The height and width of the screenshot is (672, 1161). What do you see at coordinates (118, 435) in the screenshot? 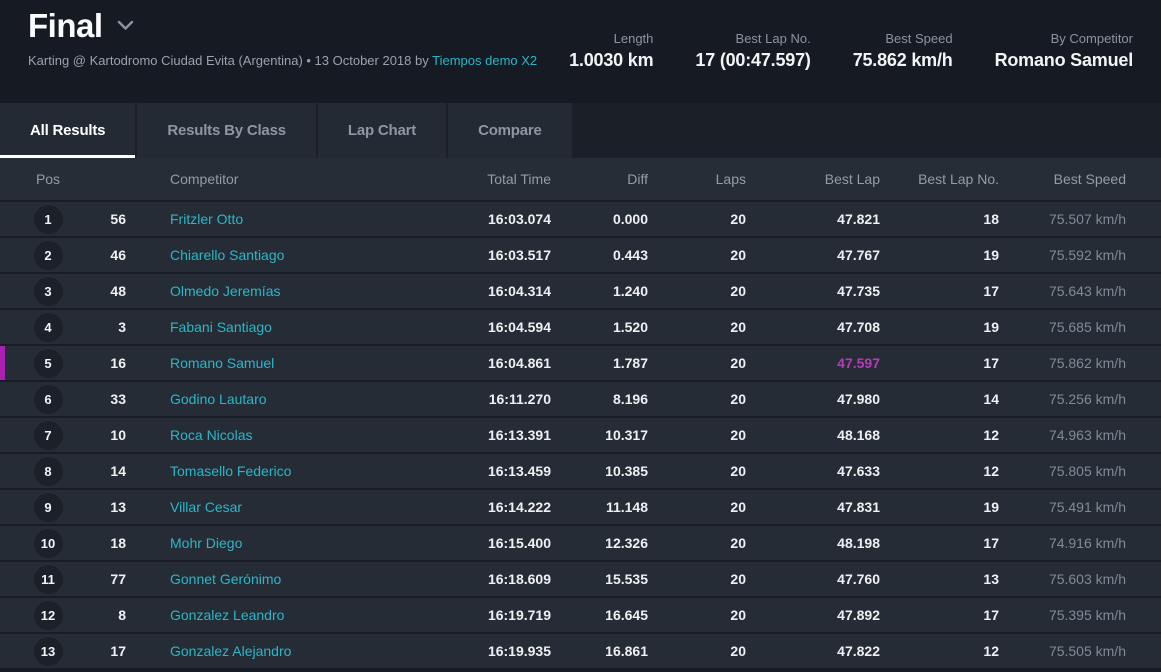
I see `kart-number: 10` at bounding box center [118, 435].